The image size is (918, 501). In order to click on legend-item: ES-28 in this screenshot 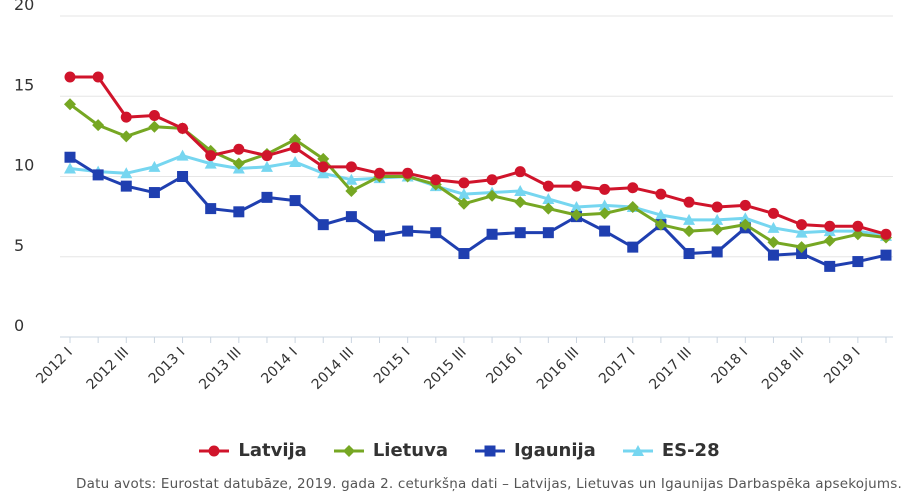, I will do `click(671, 450)`.